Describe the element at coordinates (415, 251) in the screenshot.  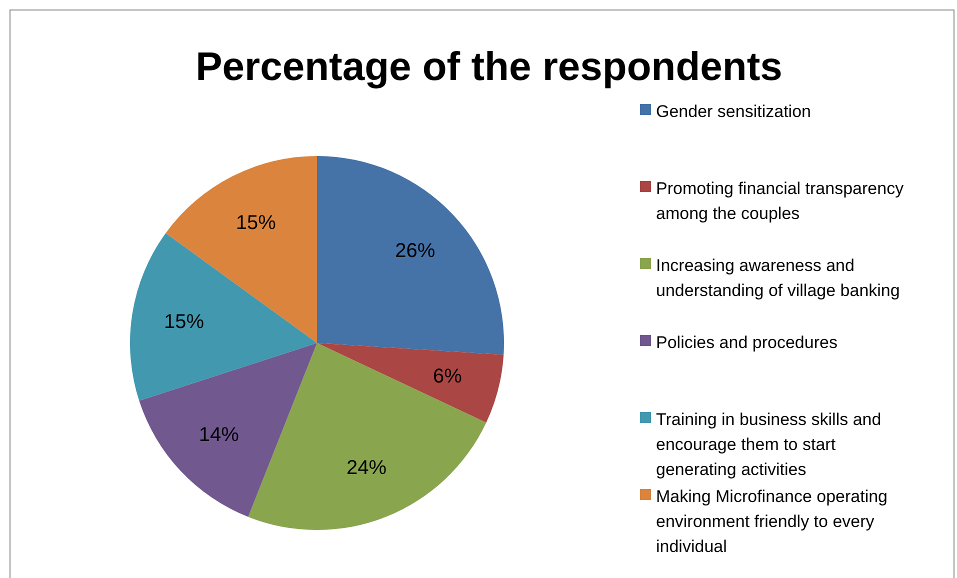
I see `data-label: 26%` at that location.